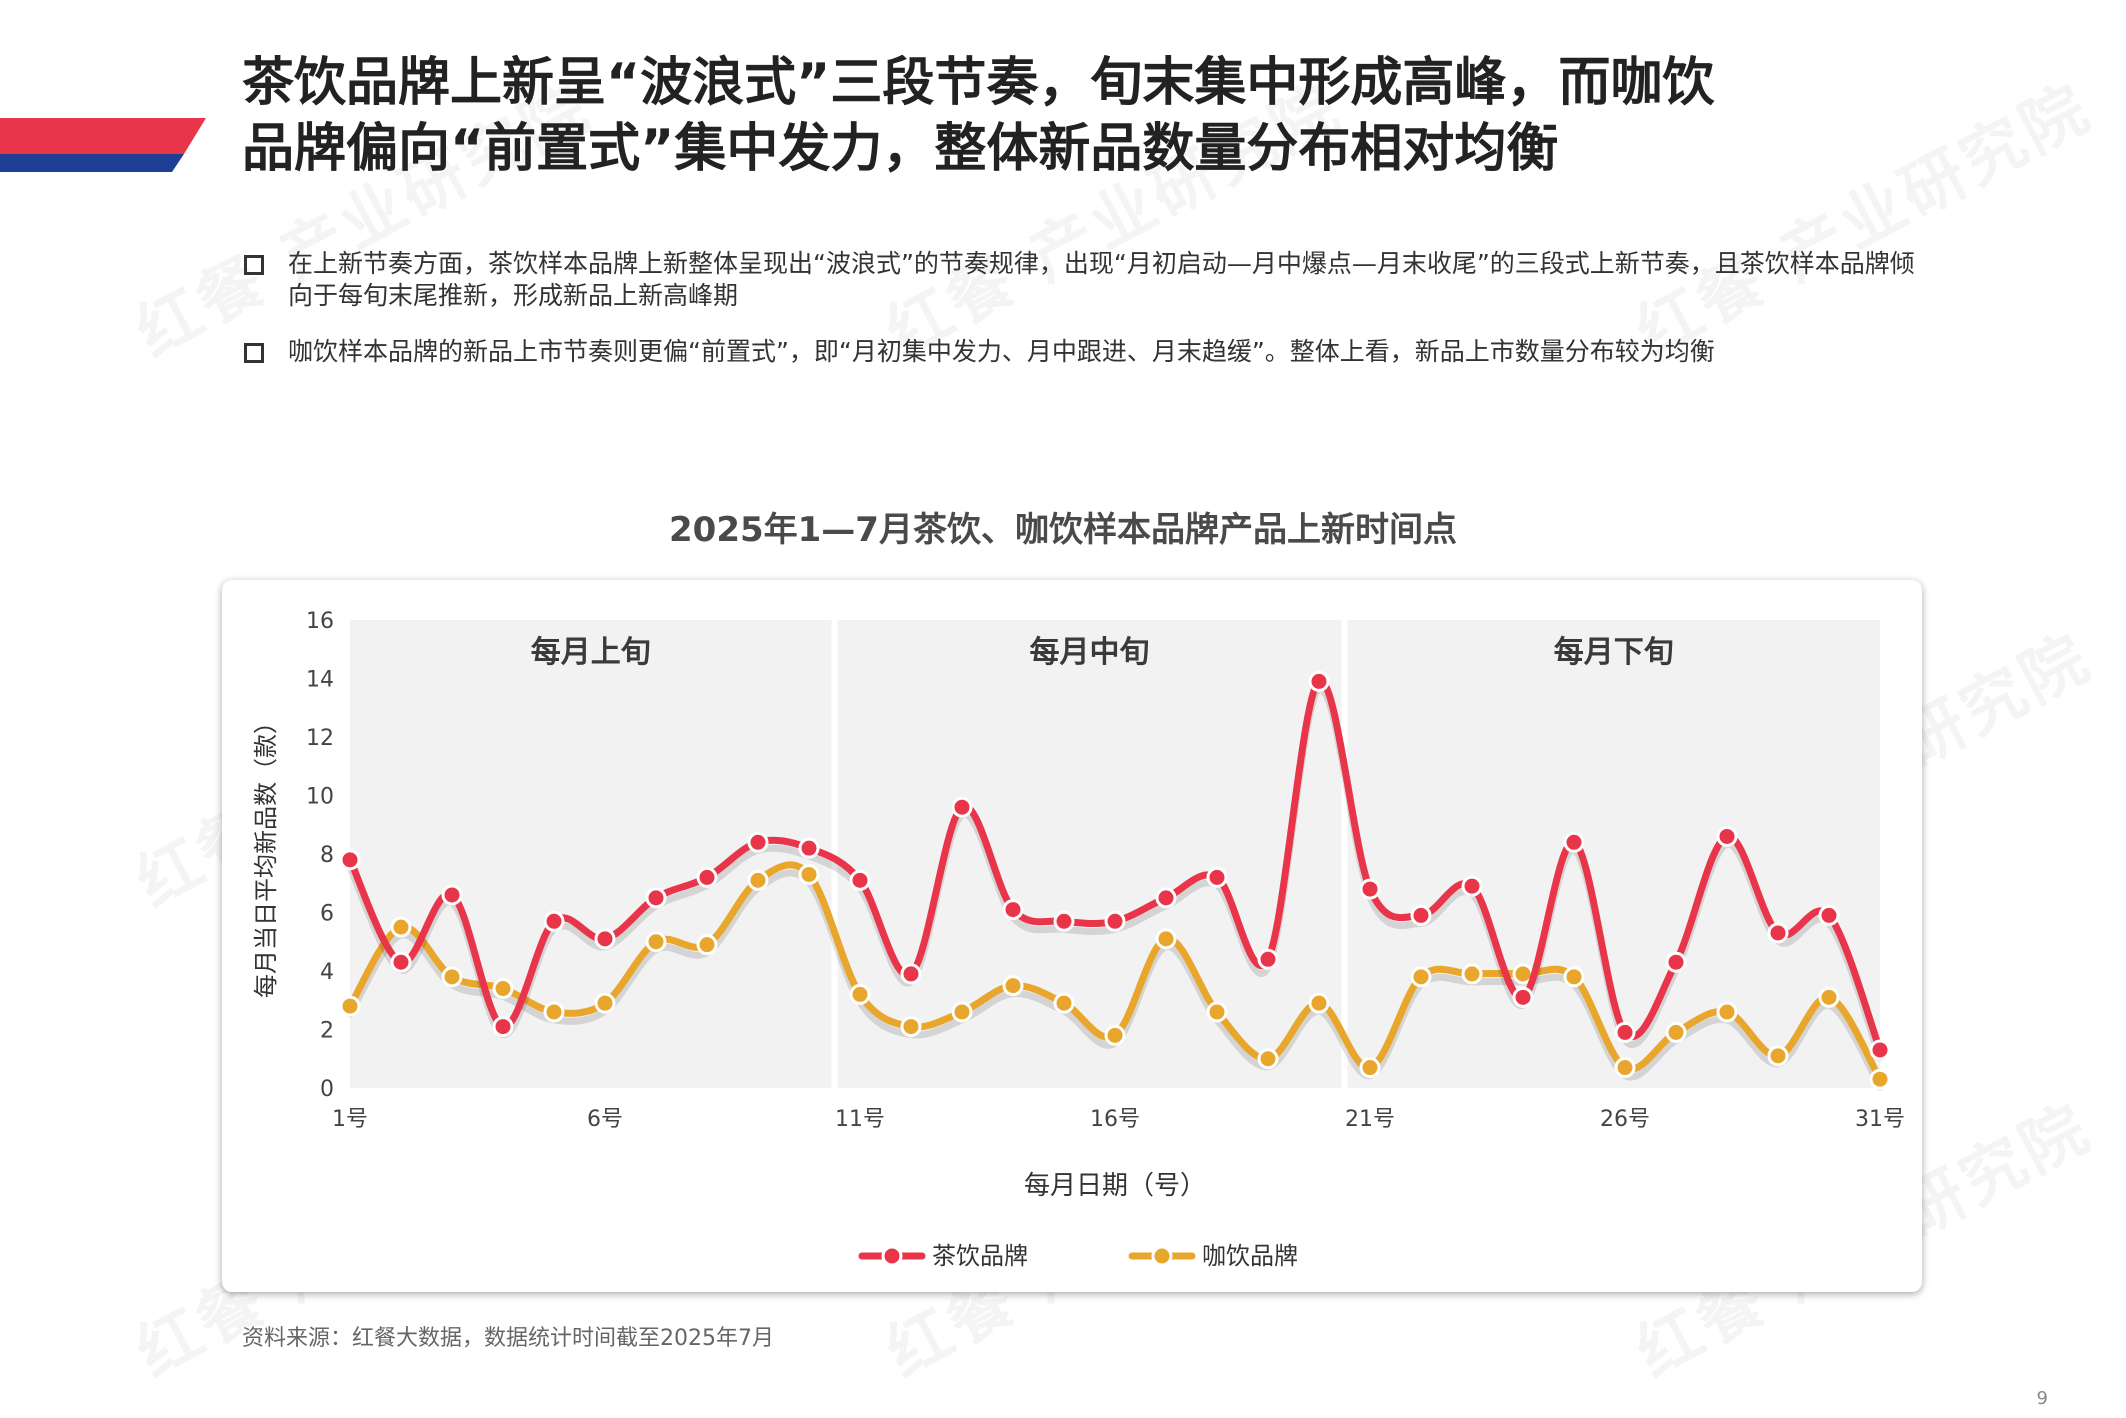 This screenshot has height=1418, width=2126. Describe the element at coordinates (1614, 652) in the screenshot. I see `period-band-label: 每月下旬` at that location.